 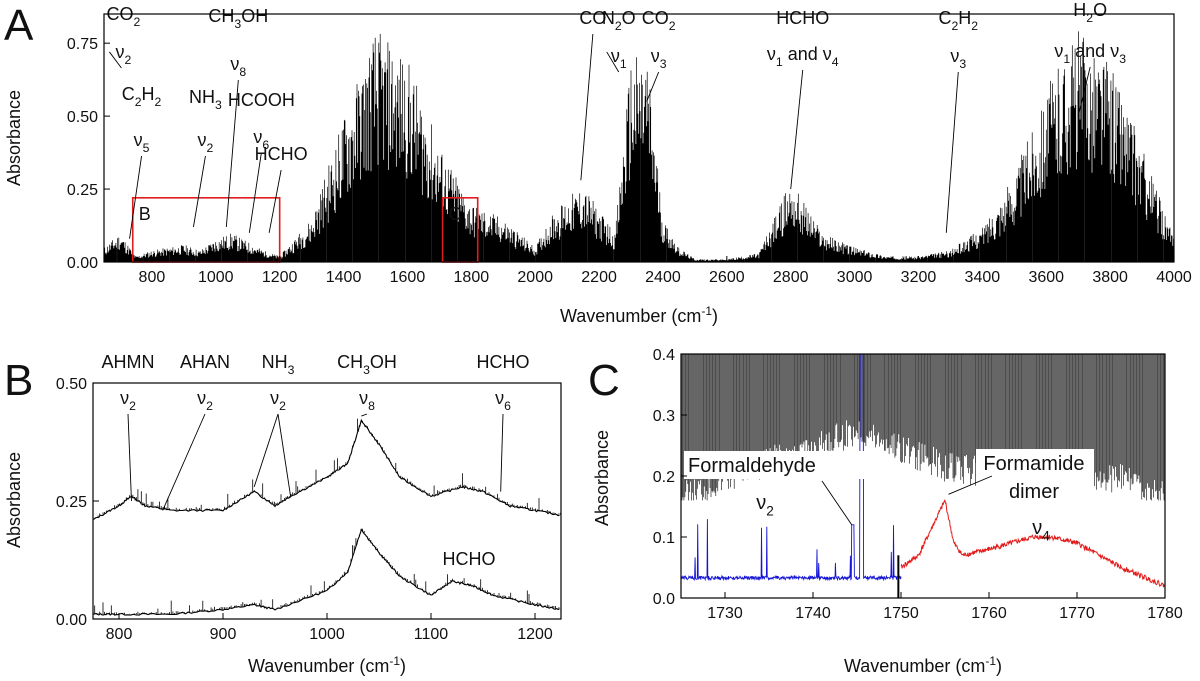 What do you see at coordinates (1165, 613) in the screenshot?
I see `panel-c-x-tick-label: 1780` at bounding box center [1165, 613].